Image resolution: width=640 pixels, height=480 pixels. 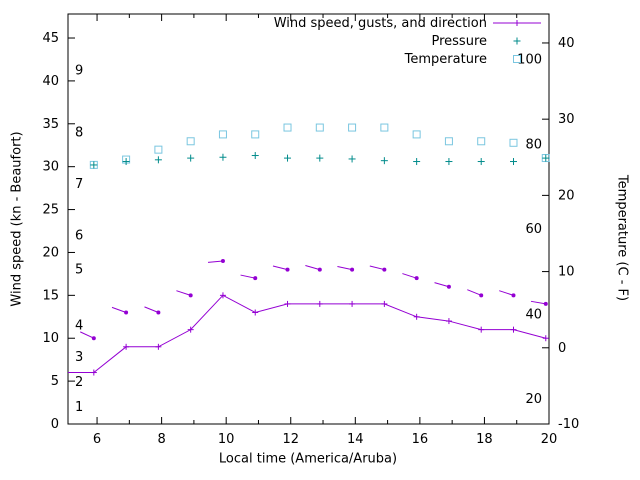 I want to click on svg-text: 2, so click(x=79, y=382).